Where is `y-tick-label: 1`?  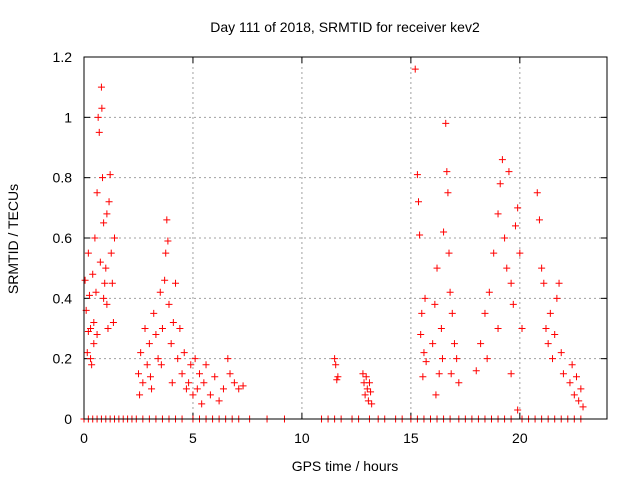 y-tick-label: 1 is located at coordinates (68, 117).